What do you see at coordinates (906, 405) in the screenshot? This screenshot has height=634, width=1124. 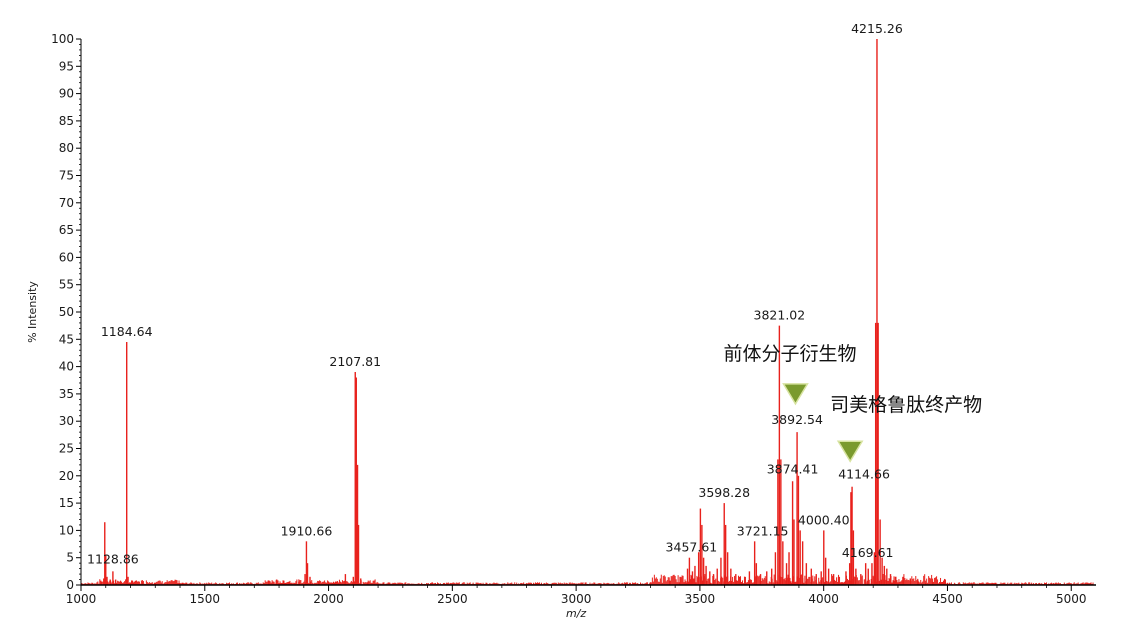 I see `annotation-label: 司美格鲁肽终产物` at bounding box center [906, 405].